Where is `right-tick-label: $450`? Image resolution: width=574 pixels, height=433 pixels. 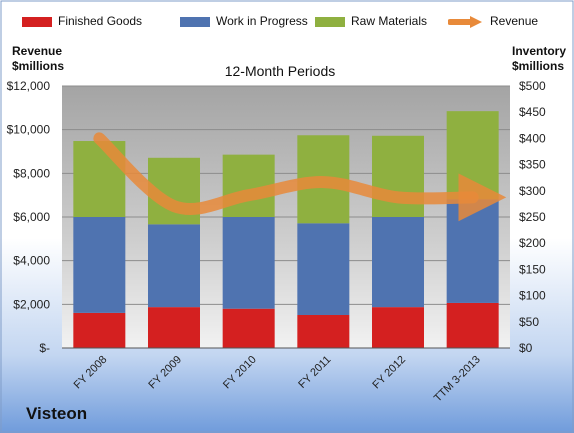 right-tick-label: $450 is located at coordinates (532, 112).